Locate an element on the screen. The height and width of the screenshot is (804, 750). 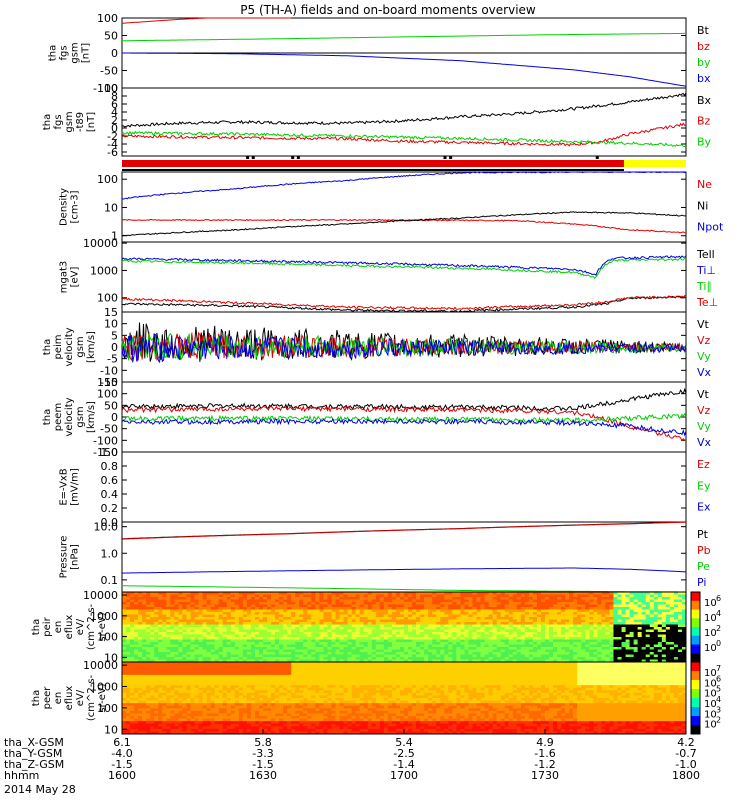
y-axis-label: peir is located at coordinates (47, 626).